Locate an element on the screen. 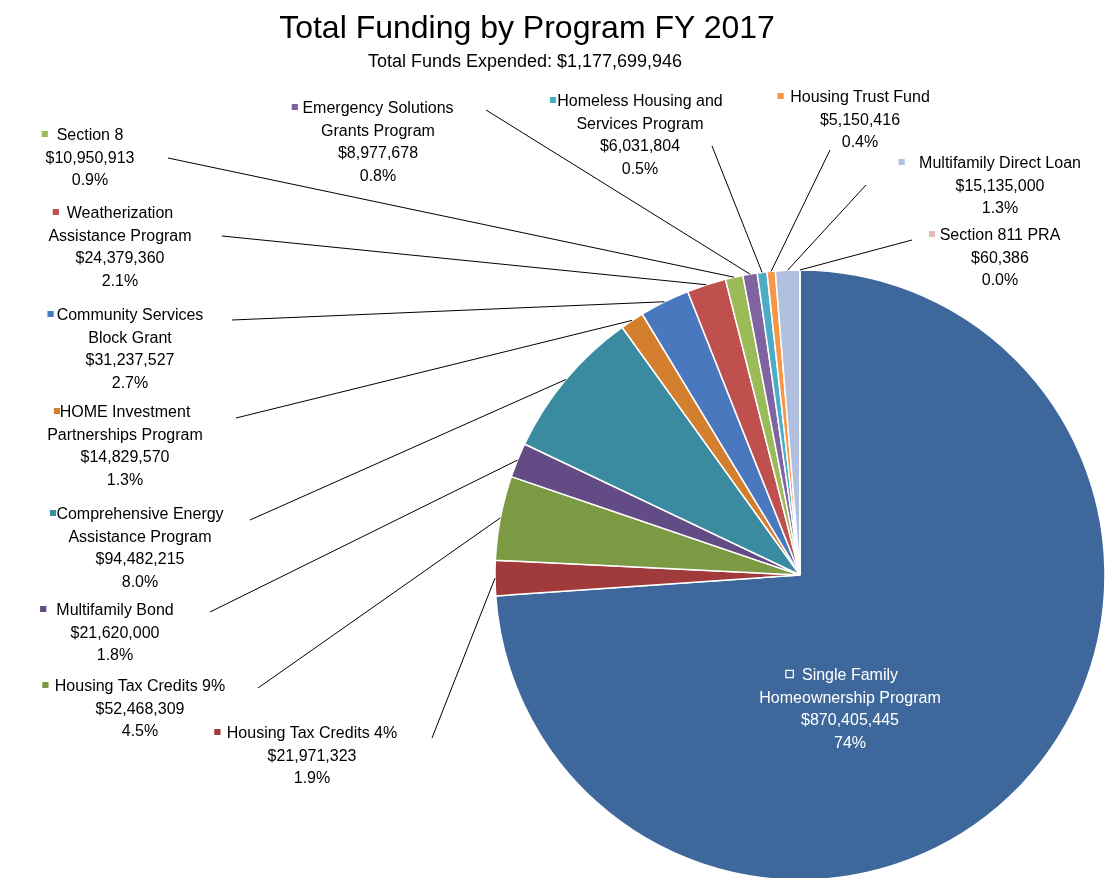  legend-label: Housing Trust Fund is located at coordinates (860, 96).